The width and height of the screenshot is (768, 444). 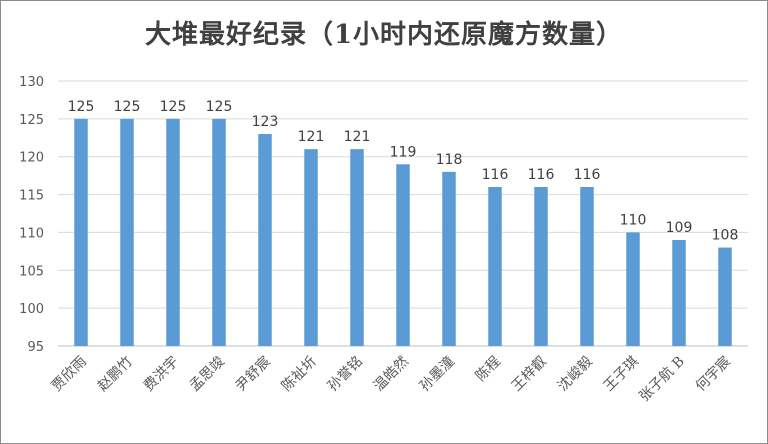 I want to click on data-label: 109, so click(x=679, y=228).